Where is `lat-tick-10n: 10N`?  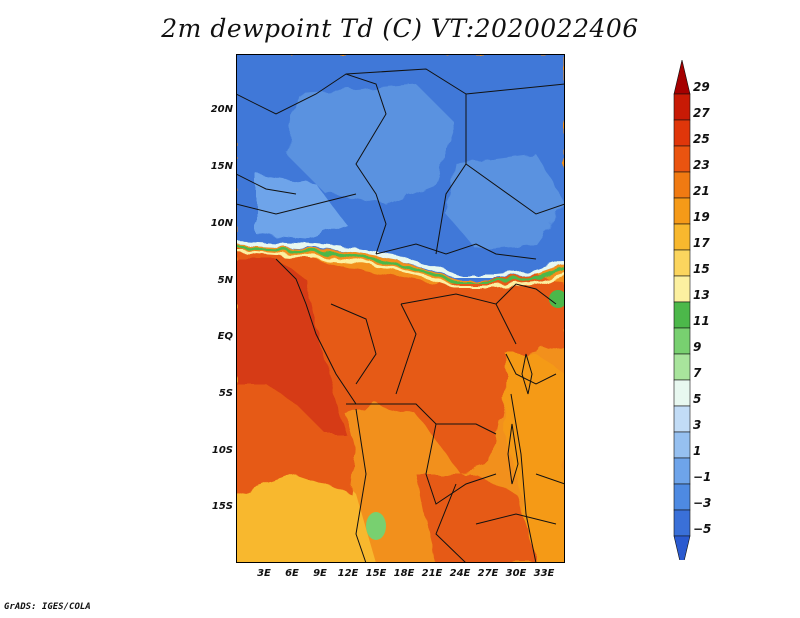
lat-tick-10n: 10N is located at coordinates (221, 223).